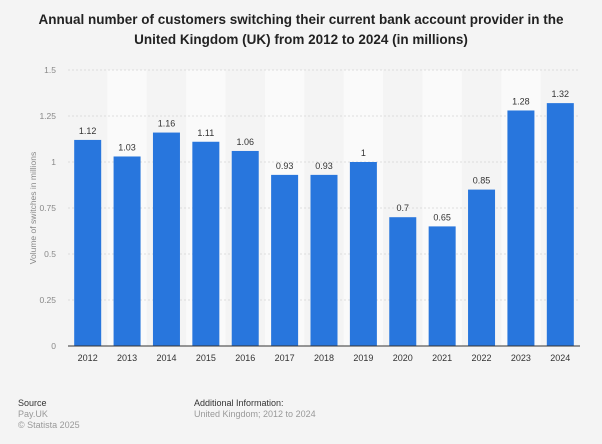  I want to click on bar-2014, so click(166, 239).